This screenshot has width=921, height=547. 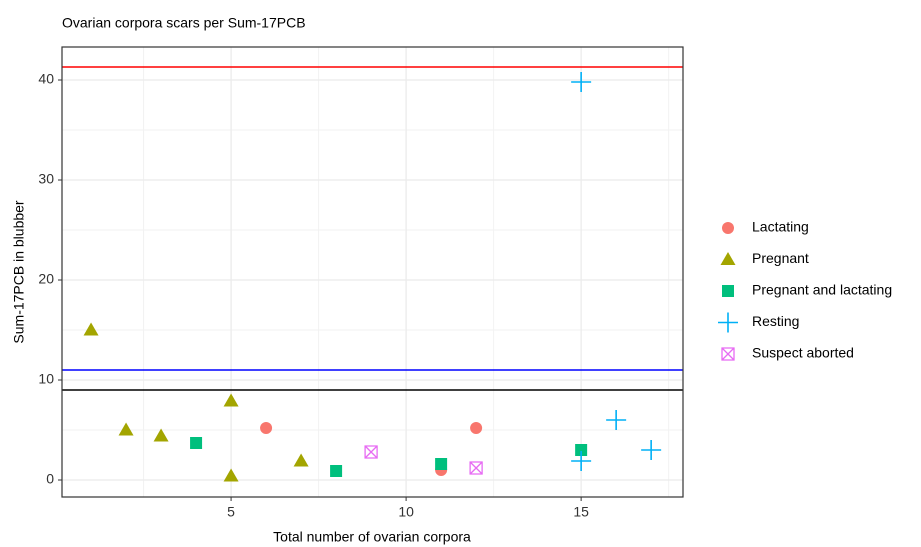 What do you see at coordinates (803, 353) in the screenshot?
I see `legend-label: Suspect aborted` at bounding box center [803, 353].